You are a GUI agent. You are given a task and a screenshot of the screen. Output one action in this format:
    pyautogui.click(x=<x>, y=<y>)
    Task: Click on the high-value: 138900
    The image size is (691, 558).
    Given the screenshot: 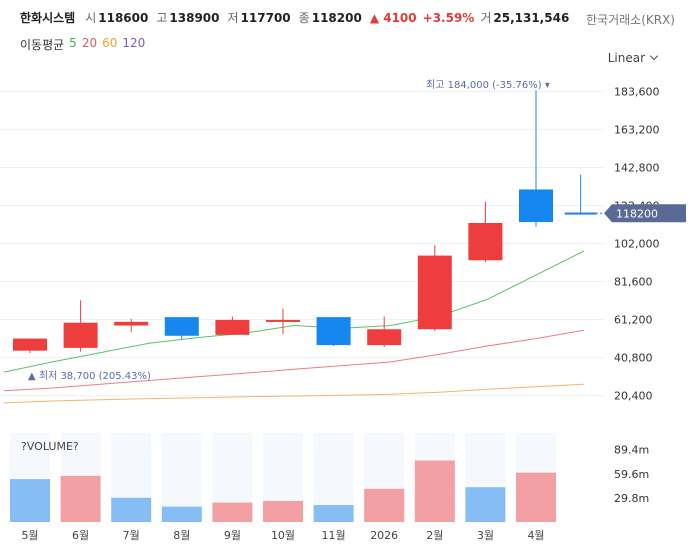 What is the action you would take?
    pyautogui.click(x=194, y=18)
    